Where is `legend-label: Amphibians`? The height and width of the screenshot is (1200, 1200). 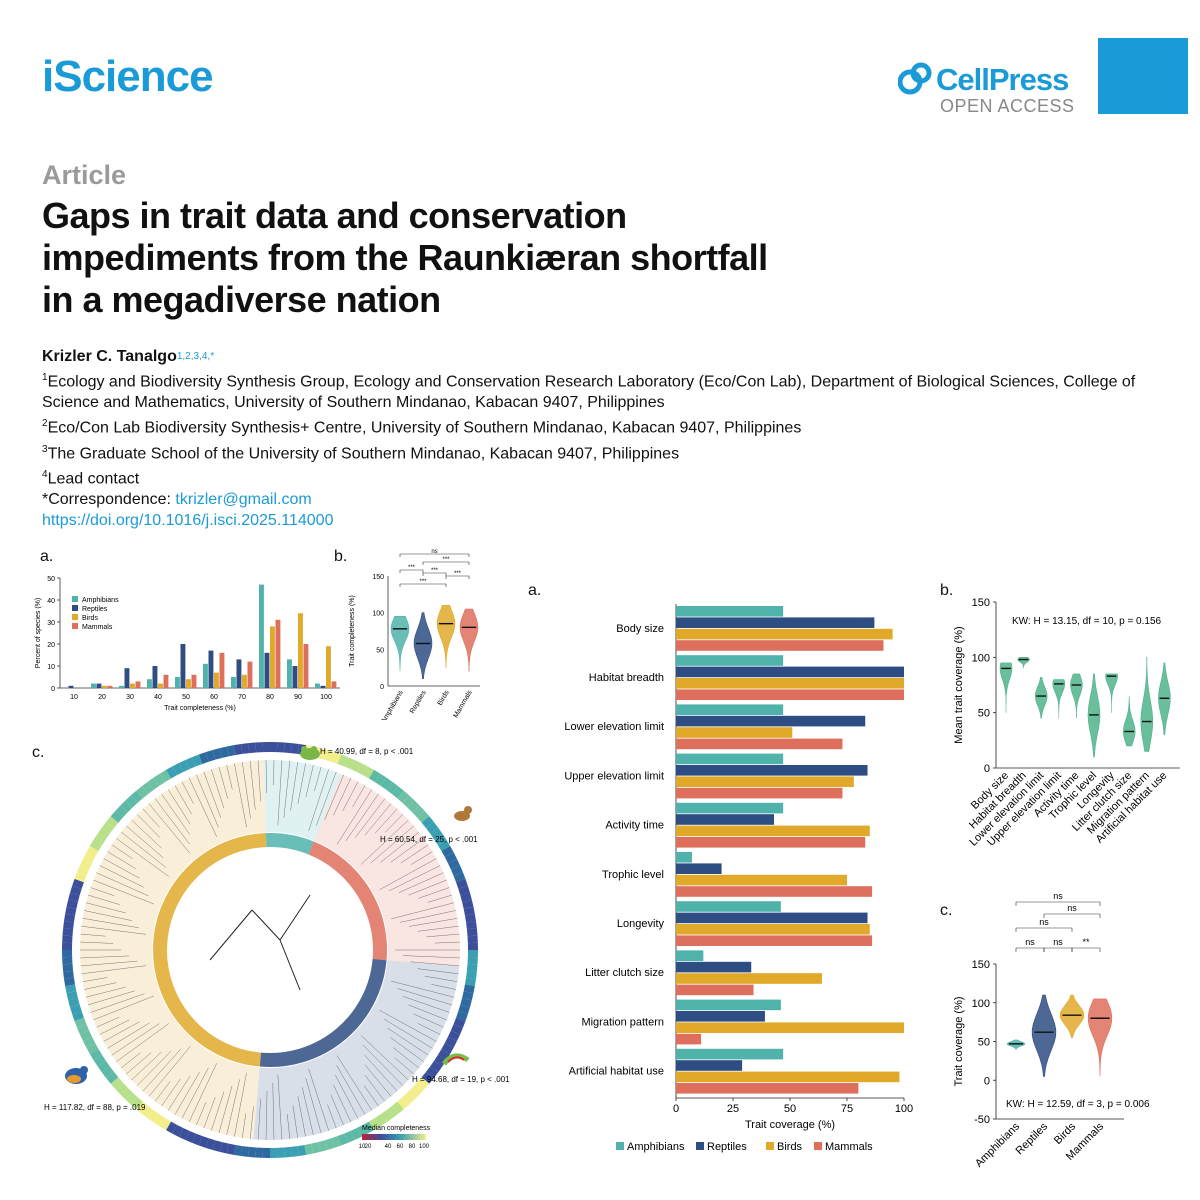
legend-label: Amphibians is located at coordinates (100, 600).